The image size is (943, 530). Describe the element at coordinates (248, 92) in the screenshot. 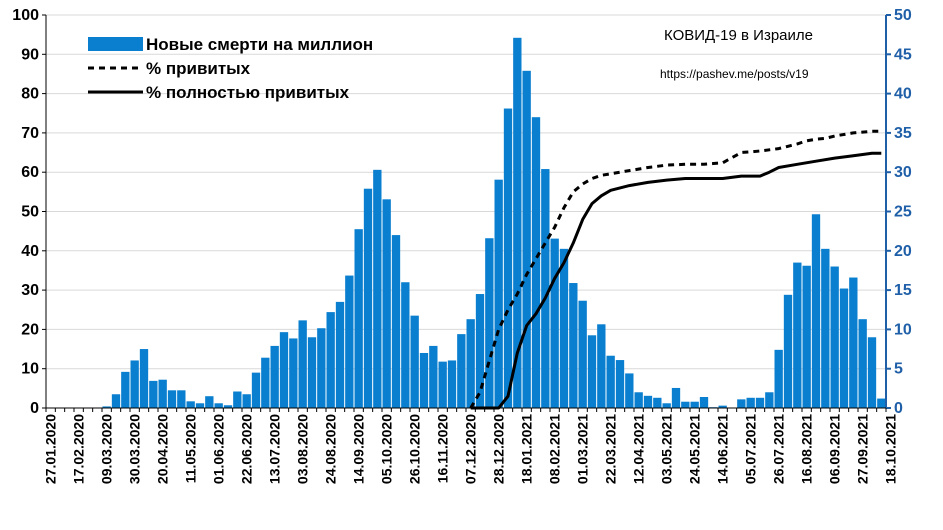

I see `legend-label-fully-vaccinated: % полностью привитых` at that location.